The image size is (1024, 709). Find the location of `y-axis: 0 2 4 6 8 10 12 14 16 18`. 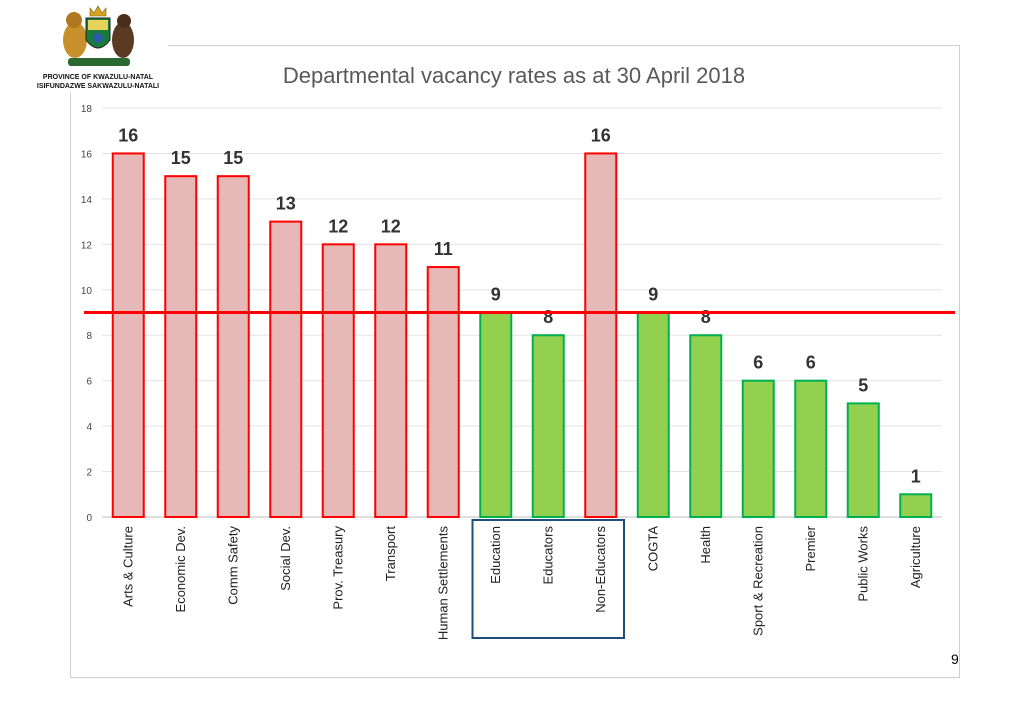

y-axis: 0 2 4 6 8 10 12 14 16 18 is located at coordinates (87, 314).